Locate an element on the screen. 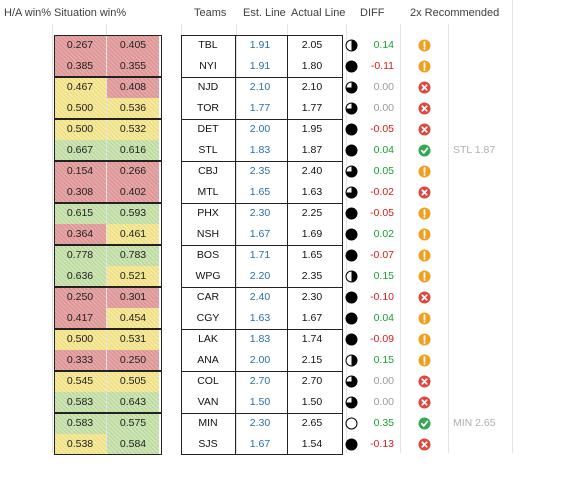  est-line-cell: 2.35 is located at coordinates (260, 171).